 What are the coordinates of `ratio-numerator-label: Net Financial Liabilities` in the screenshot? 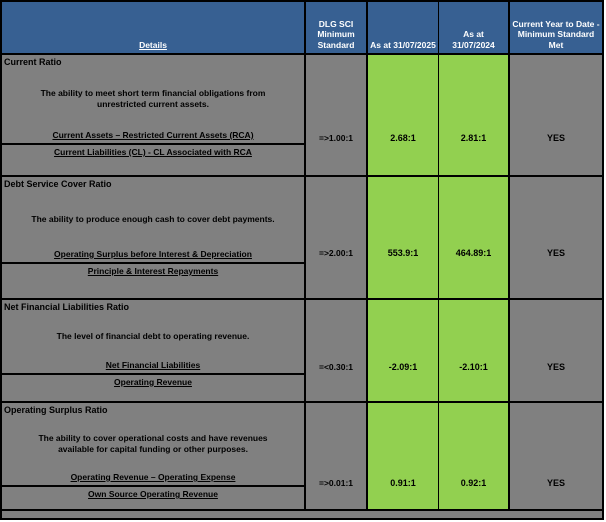 It's located at (153, 365).